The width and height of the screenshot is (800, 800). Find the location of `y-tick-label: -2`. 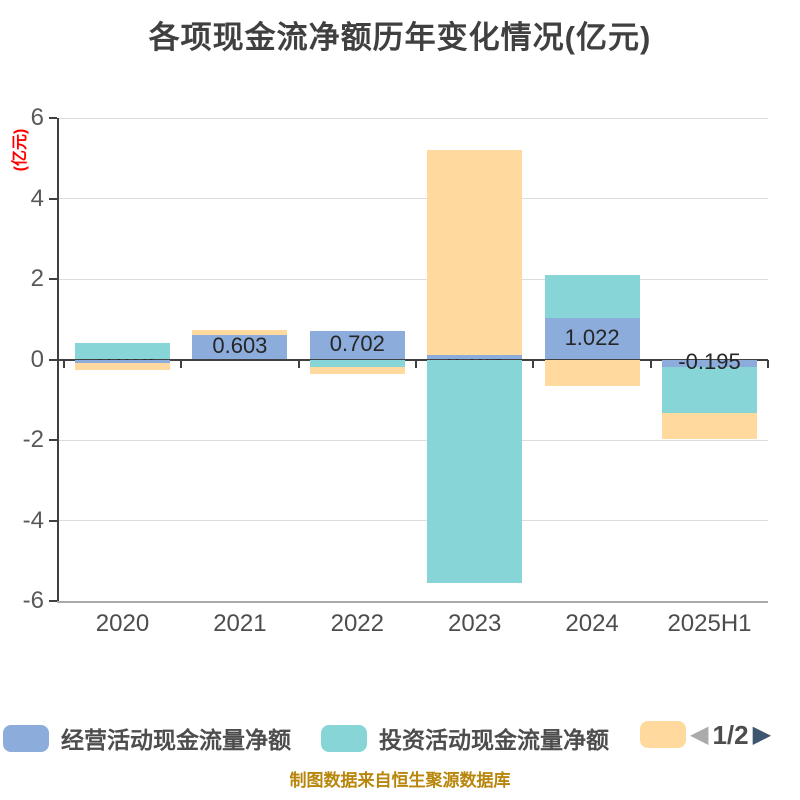

y-tick-label: -2 is located at coordinates (33, 439).